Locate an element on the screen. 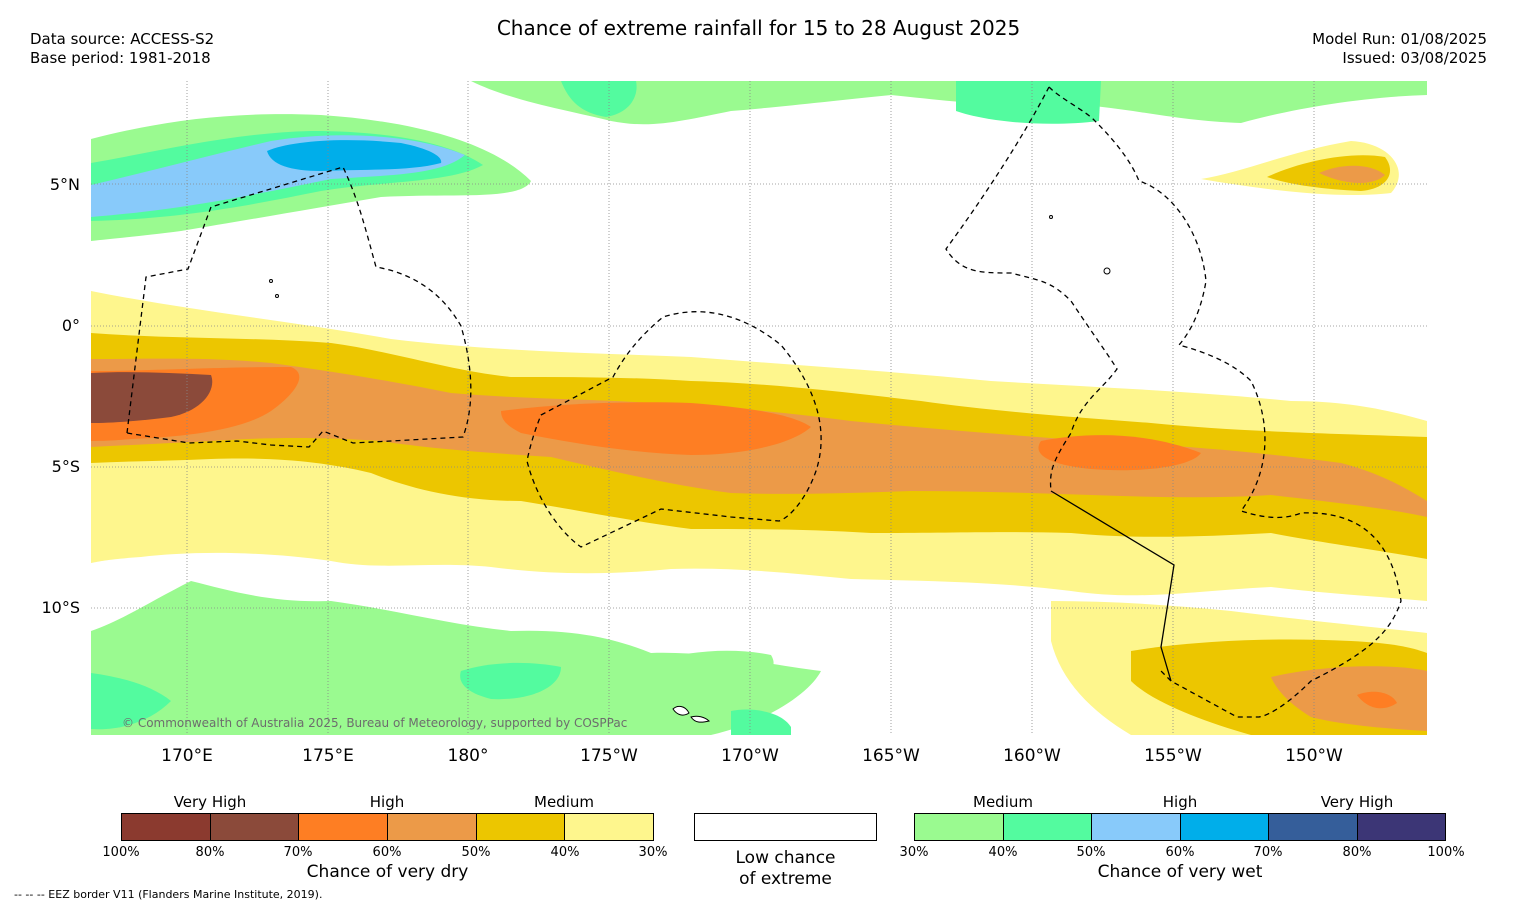  dry-tick-80: 80% is located at coordinates (210, 852).